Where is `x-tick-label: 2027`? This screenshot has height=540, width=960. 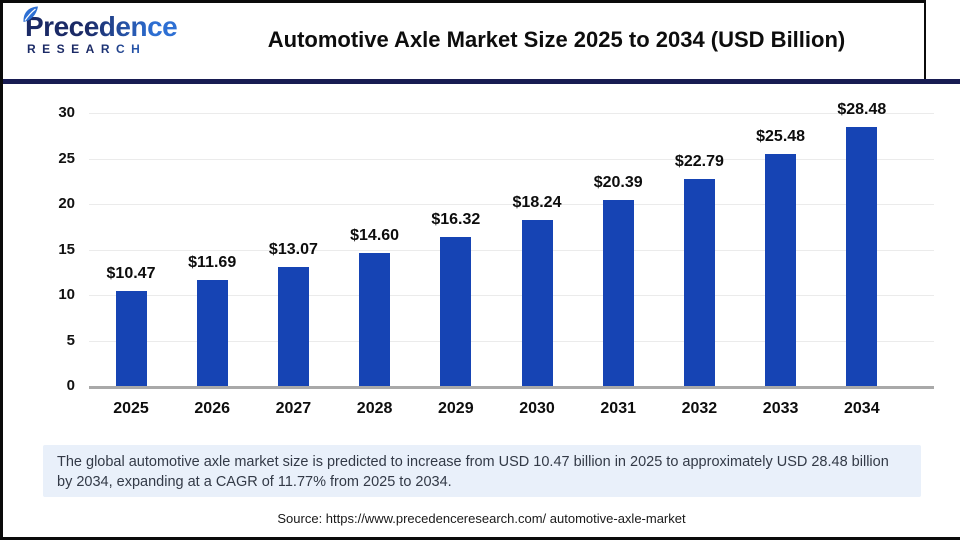 x-tick-label: 2027 is located at coordinates (293, 408).